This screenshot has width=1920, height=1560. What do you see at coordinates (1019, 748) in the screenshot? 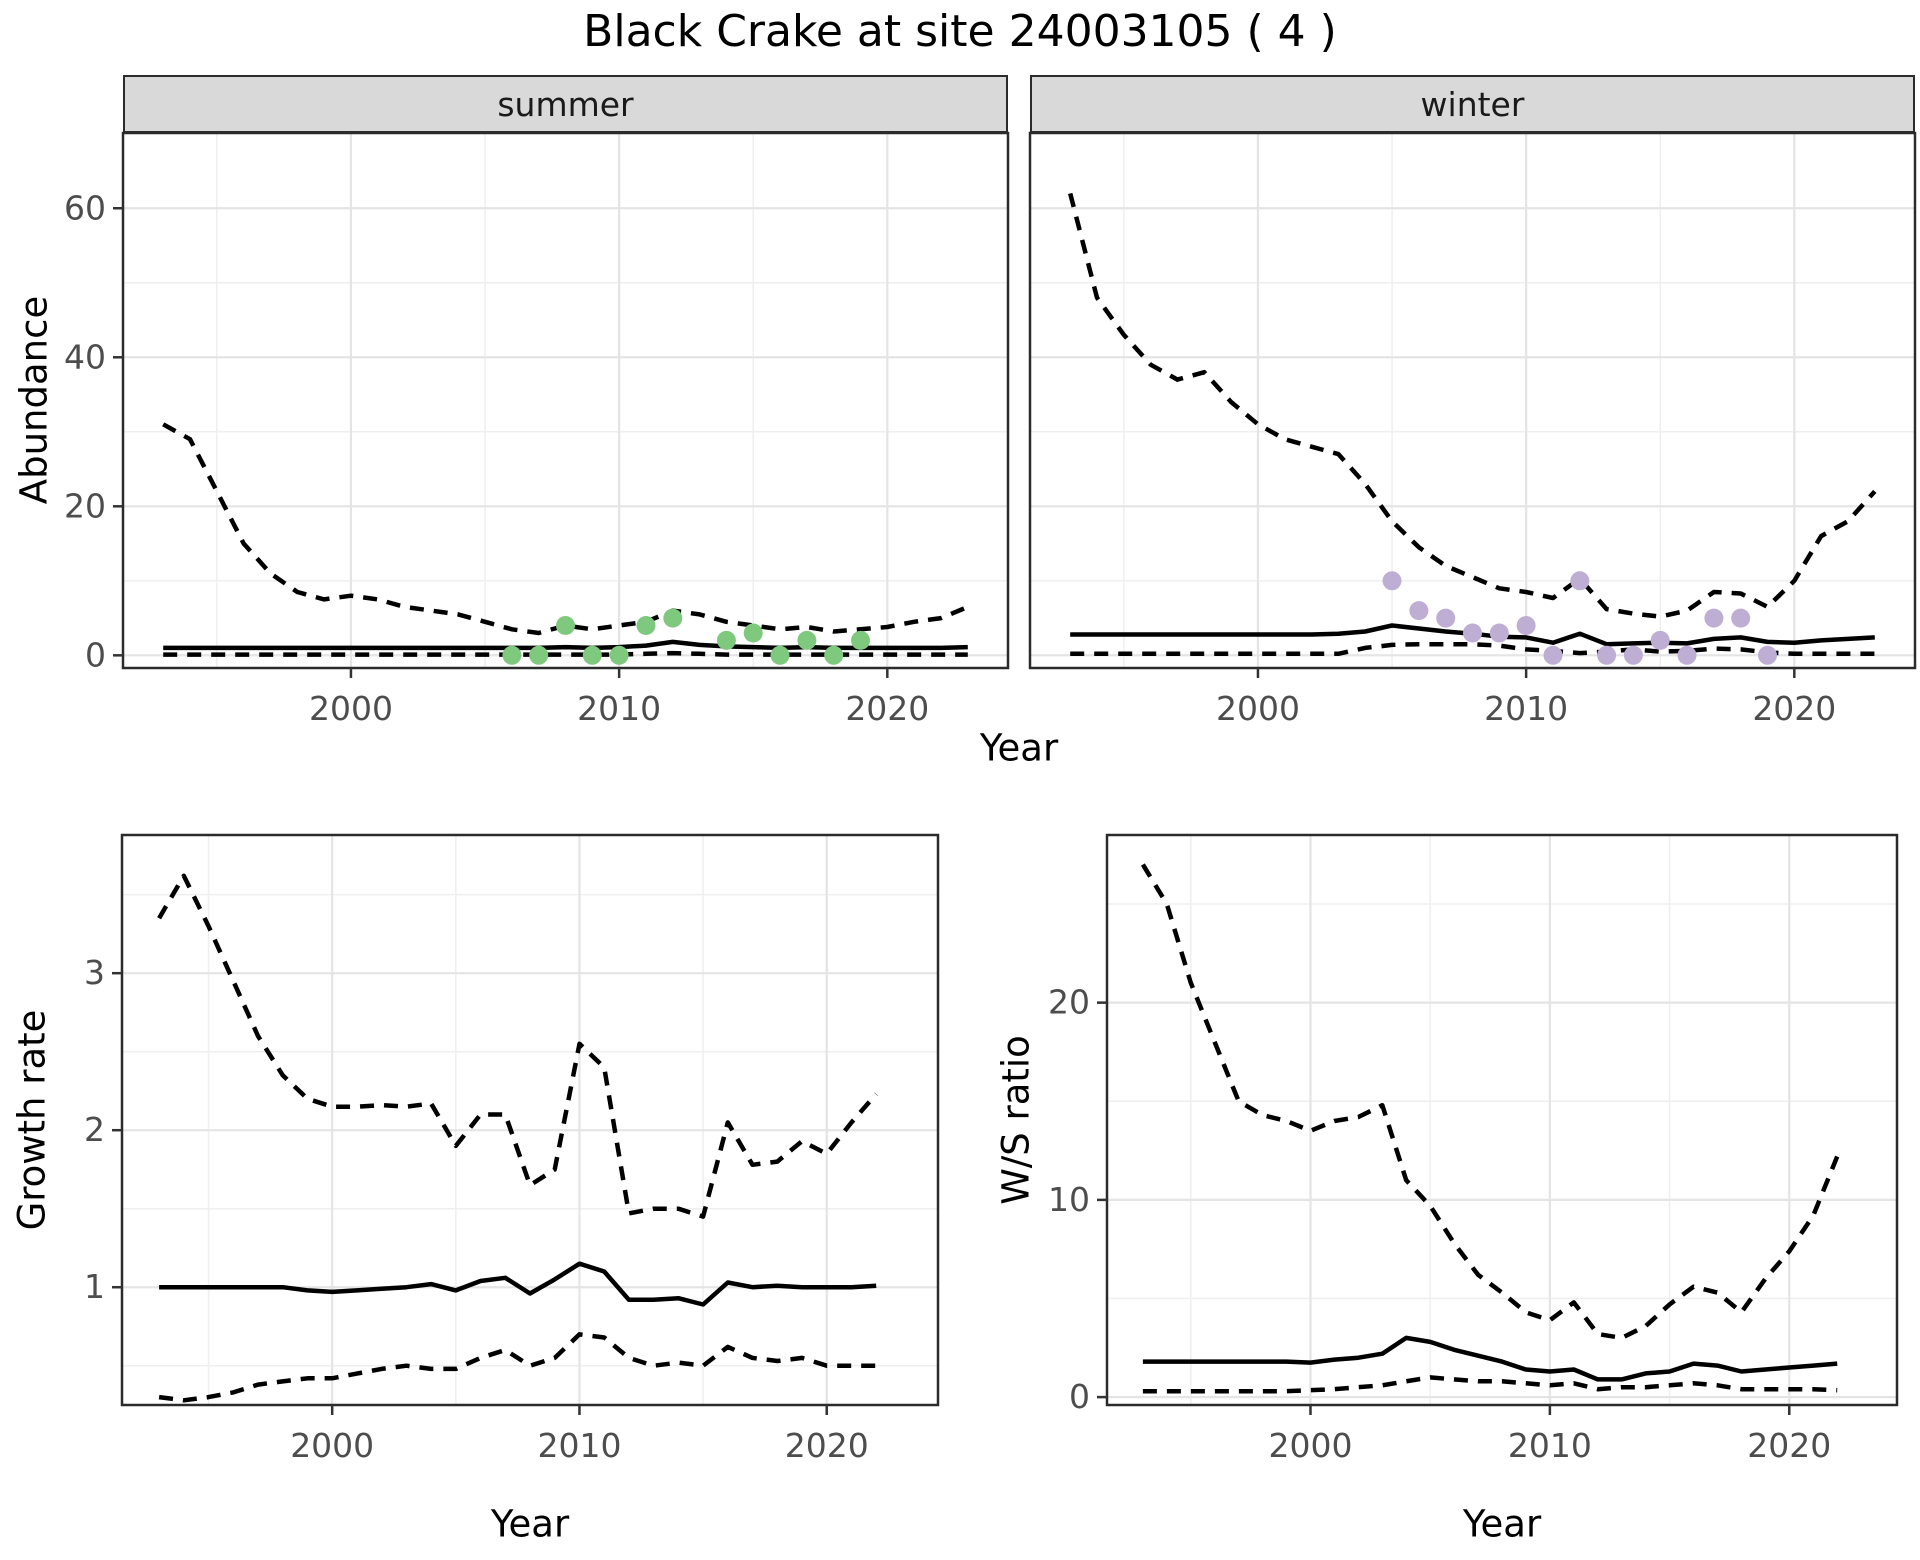
I see `x-axis-title-year-top: Year` at bounding box center [1019, 748].